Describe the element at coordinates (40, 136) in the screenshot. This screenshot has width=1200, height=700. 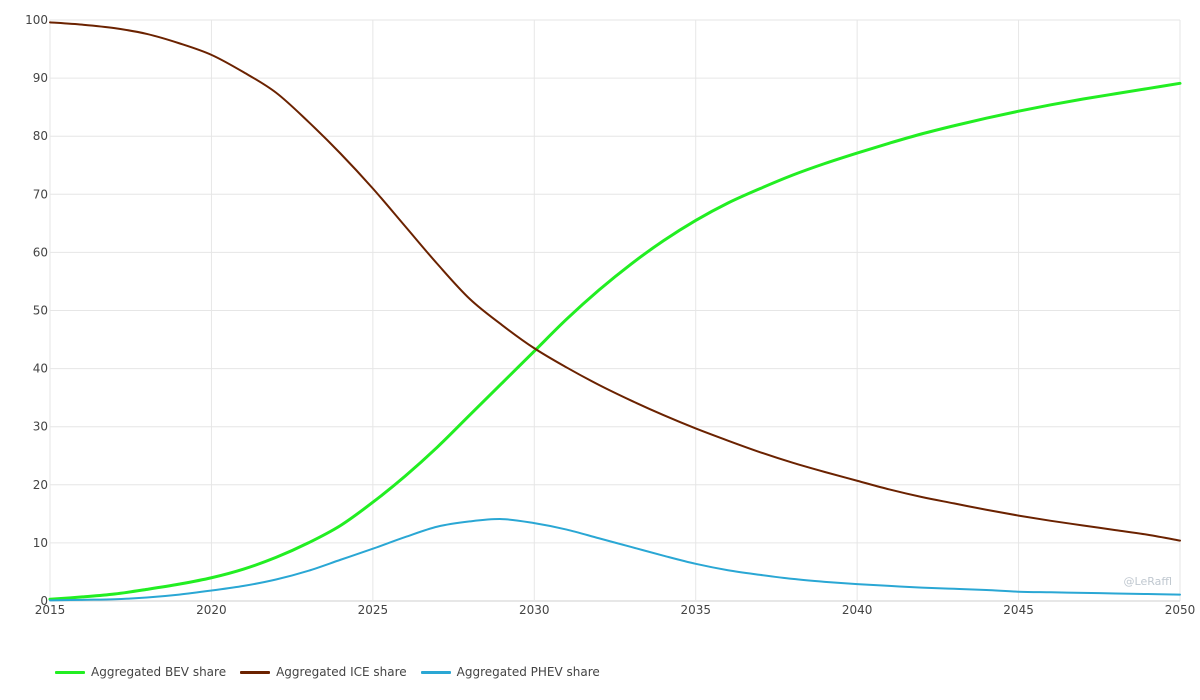
I see `y-tick-label: 80` at that location.